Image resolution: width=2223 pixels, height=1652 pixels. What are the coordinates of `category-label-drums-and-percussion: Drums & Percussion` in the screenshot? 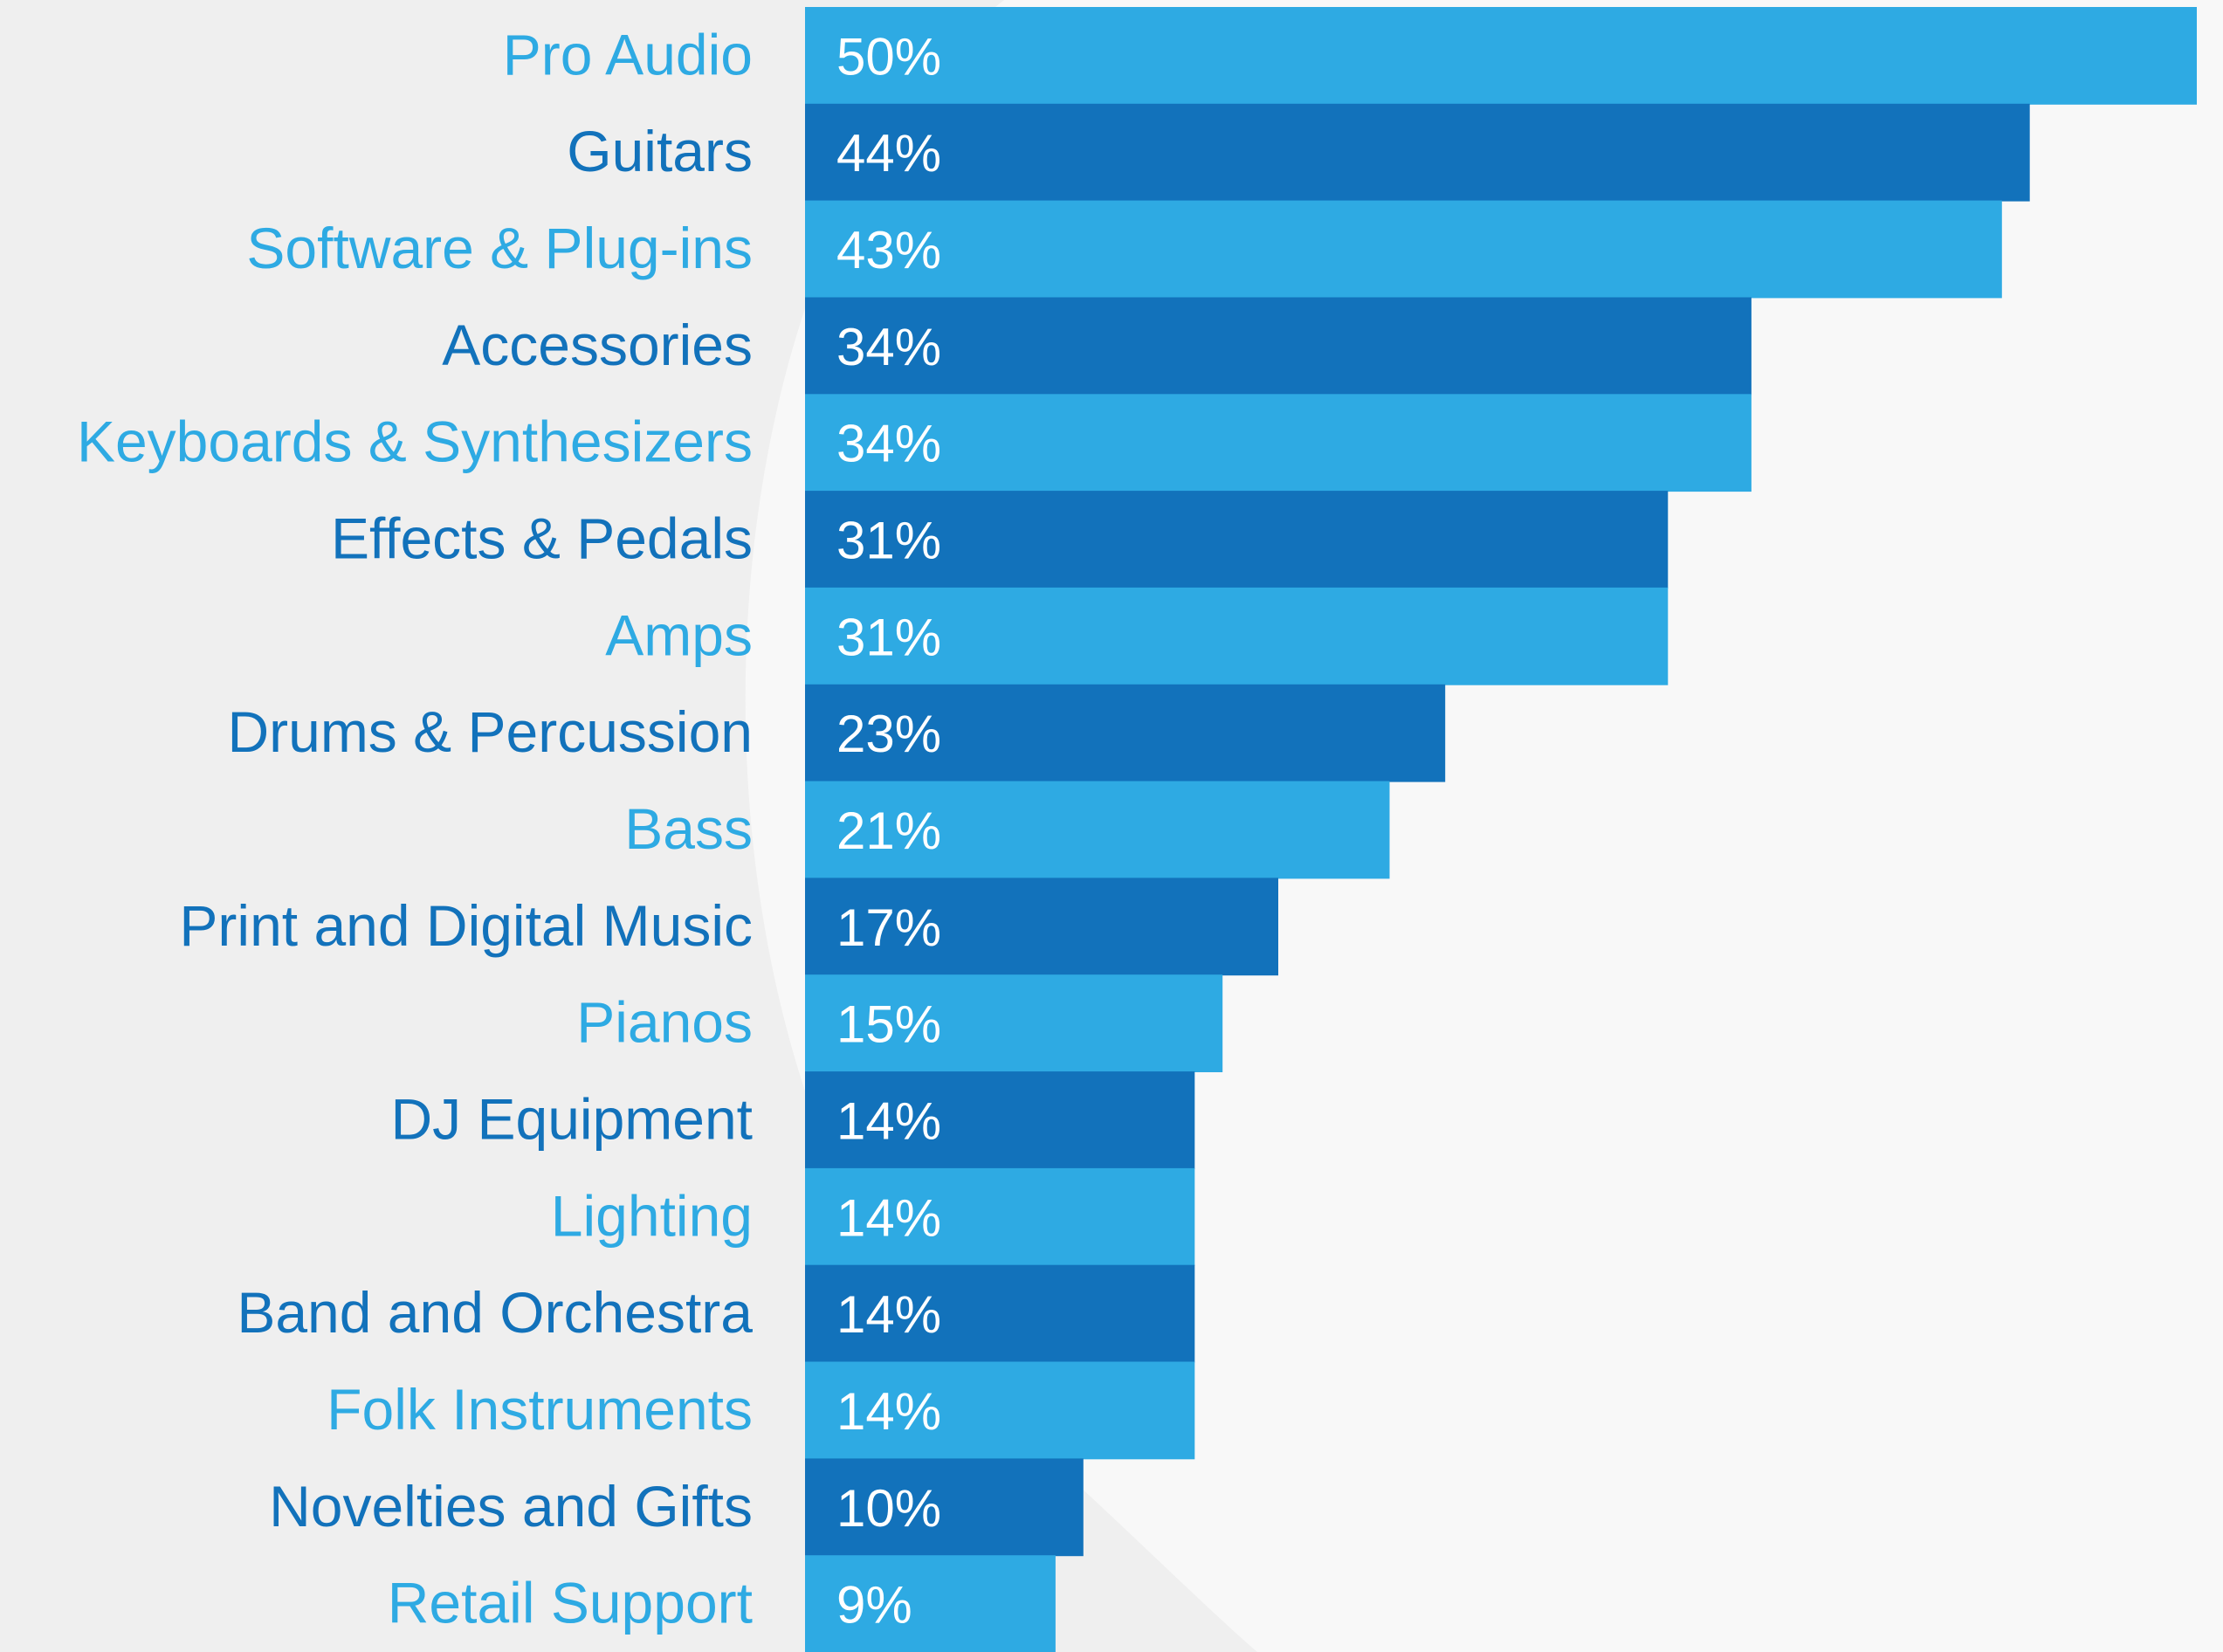 It's located at (490, 731).